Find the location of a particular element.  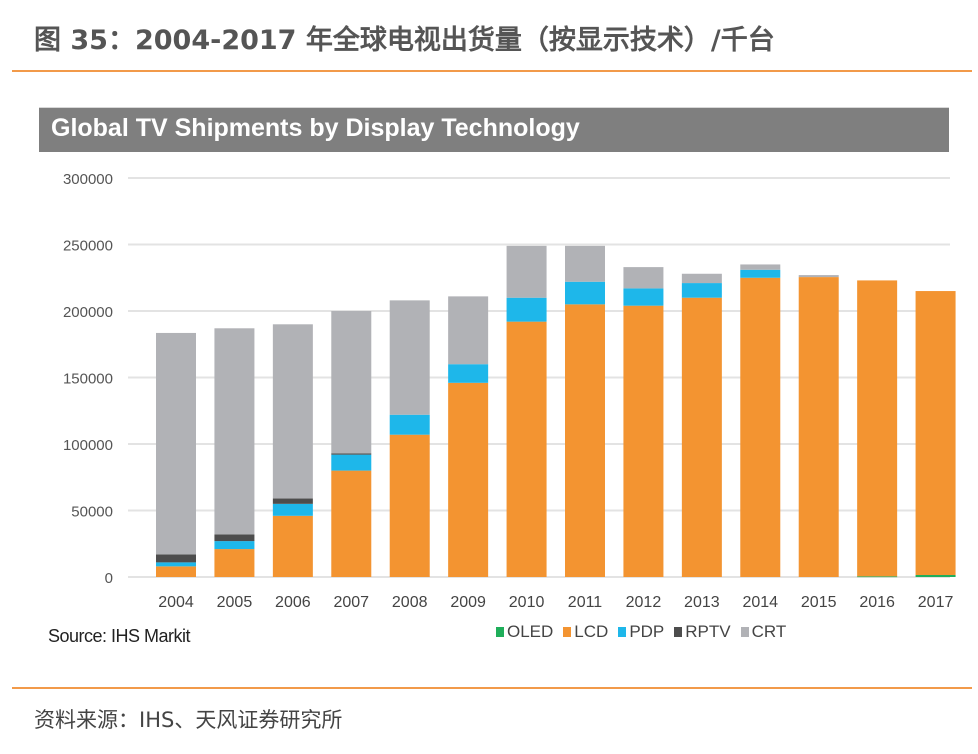

y-tick-label: 100000 is located at coordinates (88, 445).